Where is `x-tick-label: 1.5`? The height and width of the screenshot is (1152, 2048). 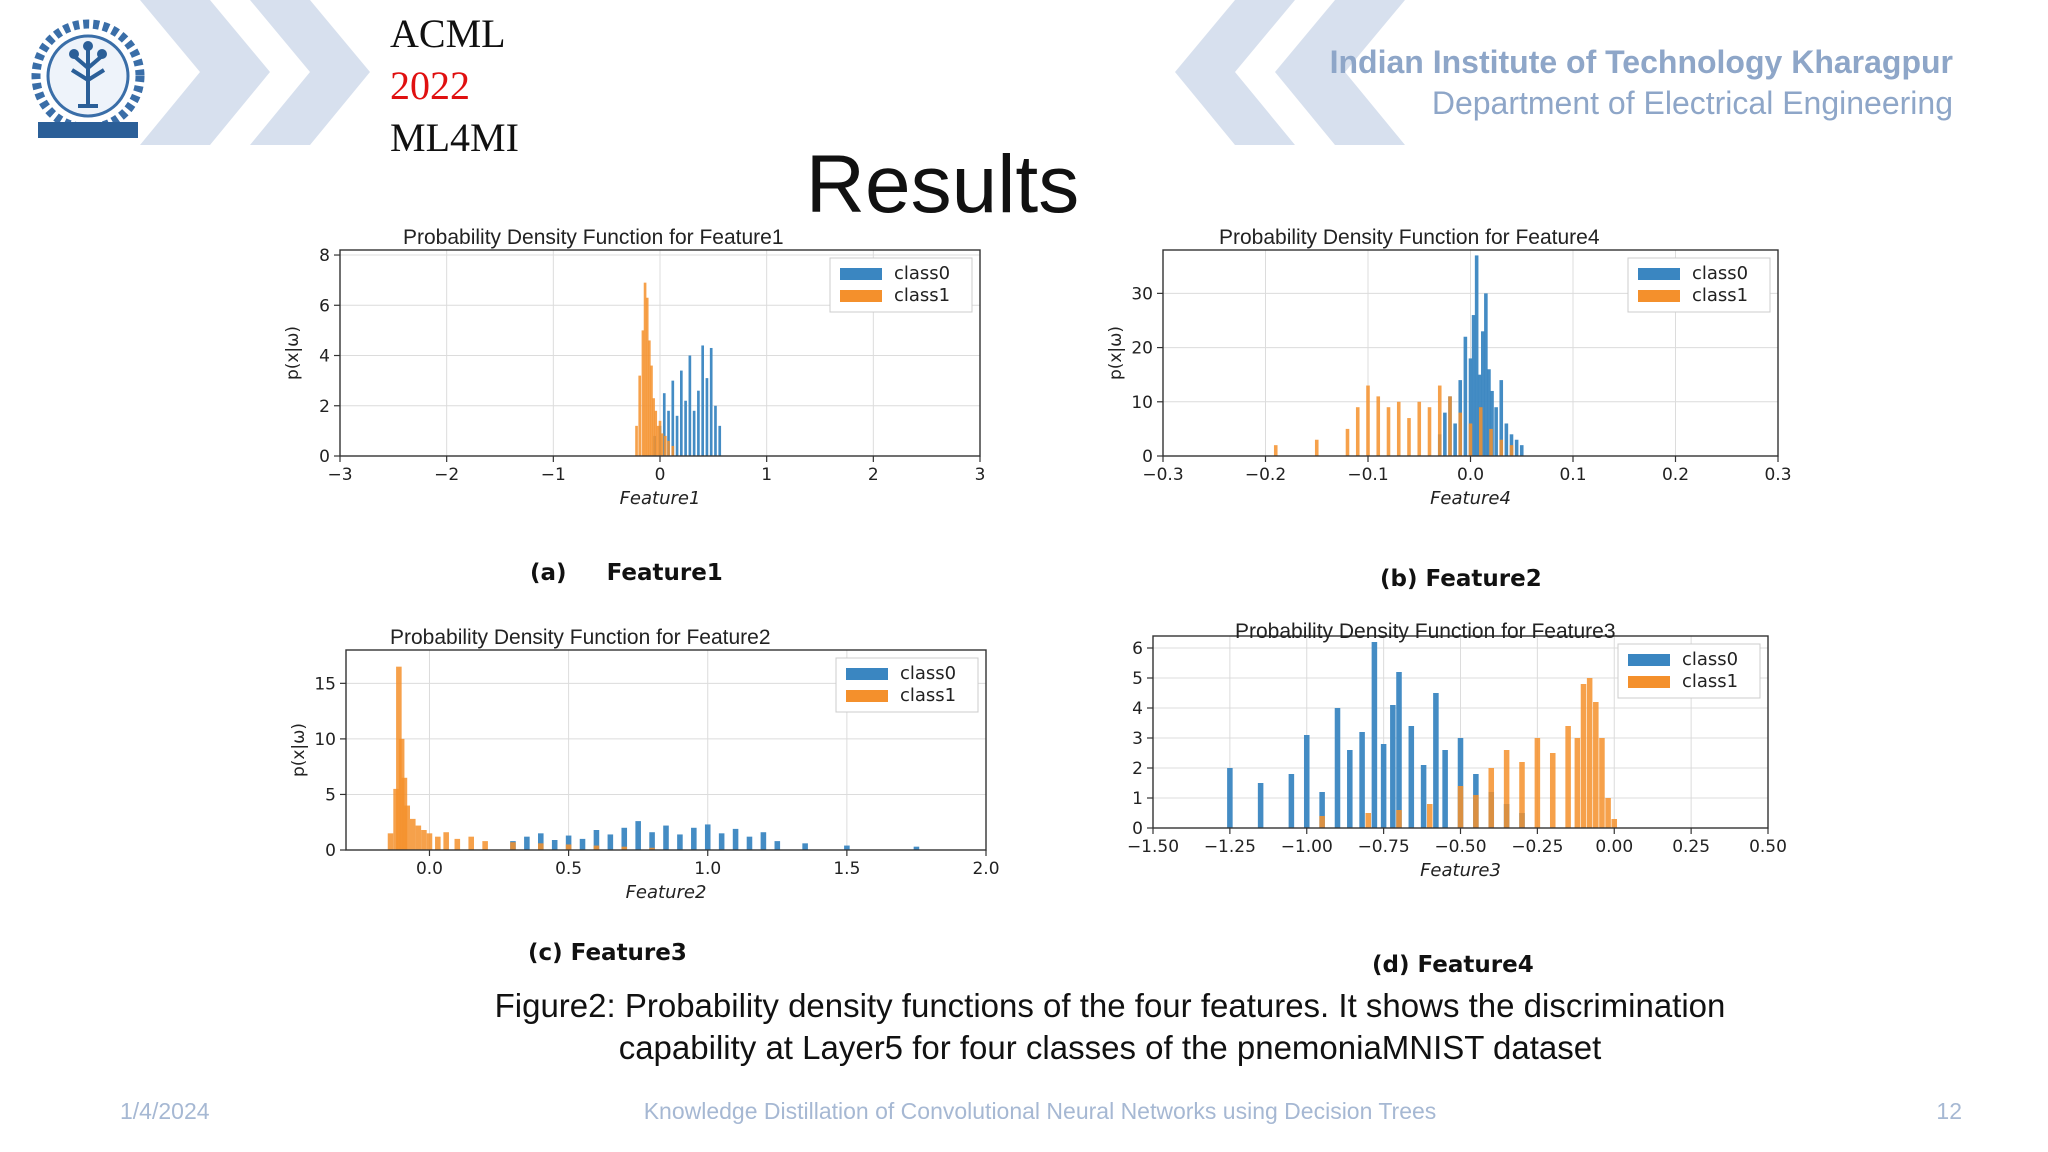 x-tick-label: 1.5 is located at coordinates (846, 869).